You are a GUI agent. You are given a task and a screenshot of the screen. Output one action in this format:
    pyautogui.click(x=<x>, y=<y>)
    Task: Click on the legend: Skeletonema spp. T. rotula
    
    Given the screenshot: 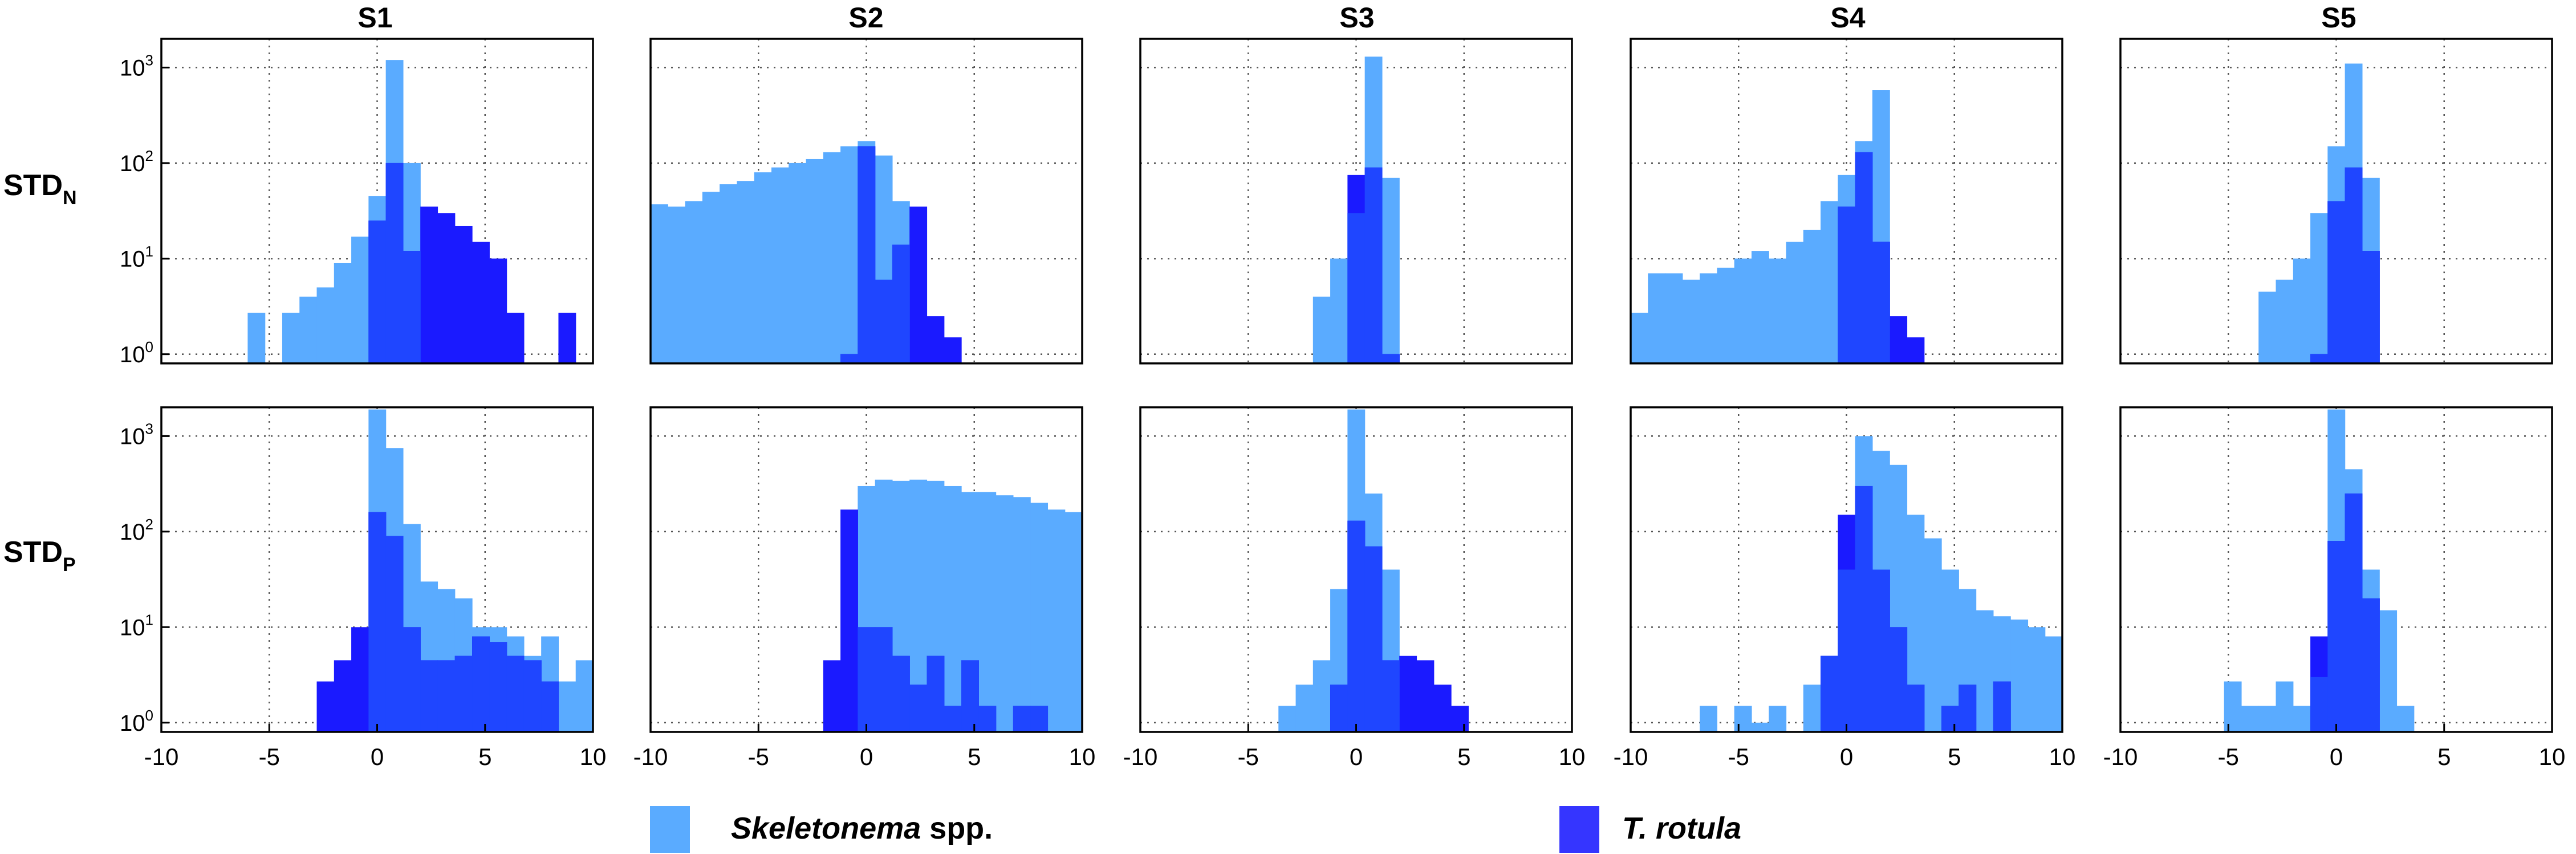 What is the action you would take?
    pyautogui.click(x=1195, y=829)
    